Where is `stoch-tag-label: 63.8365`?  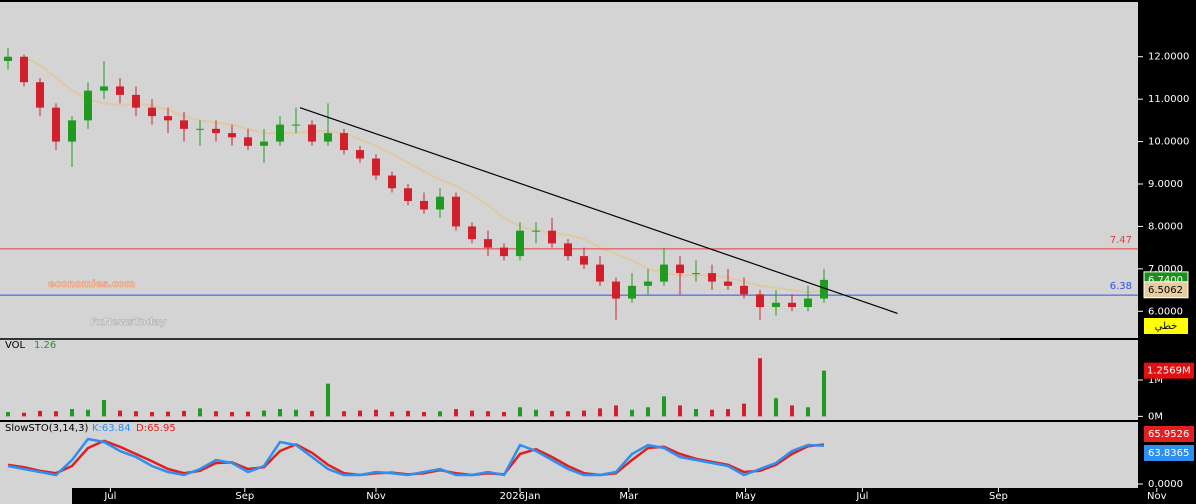
stoch-tag-label: 63.8365 is located at coordinates (1168, 453).